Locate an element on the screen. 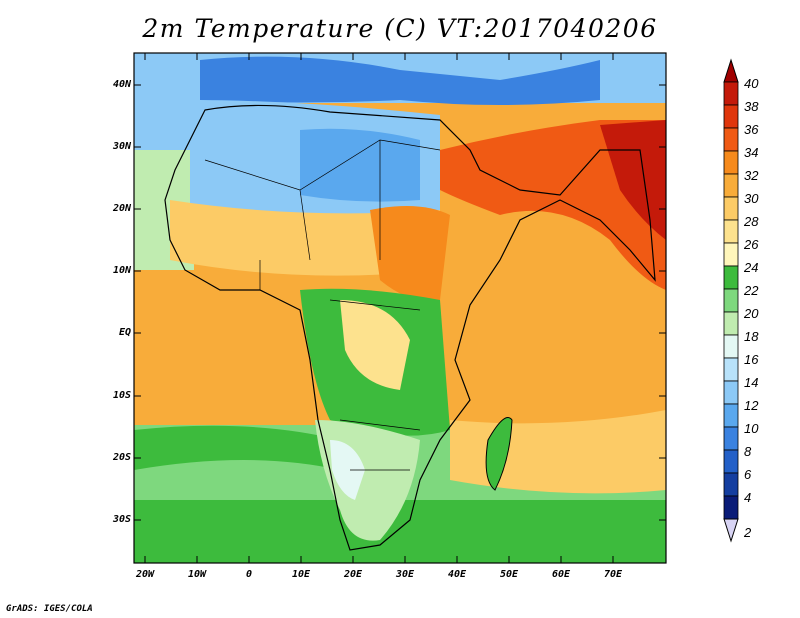 Image resolution: width=800 pixels, height=618 pixels. colorbar-label-36: 36 is located at coordinates (751, 129).